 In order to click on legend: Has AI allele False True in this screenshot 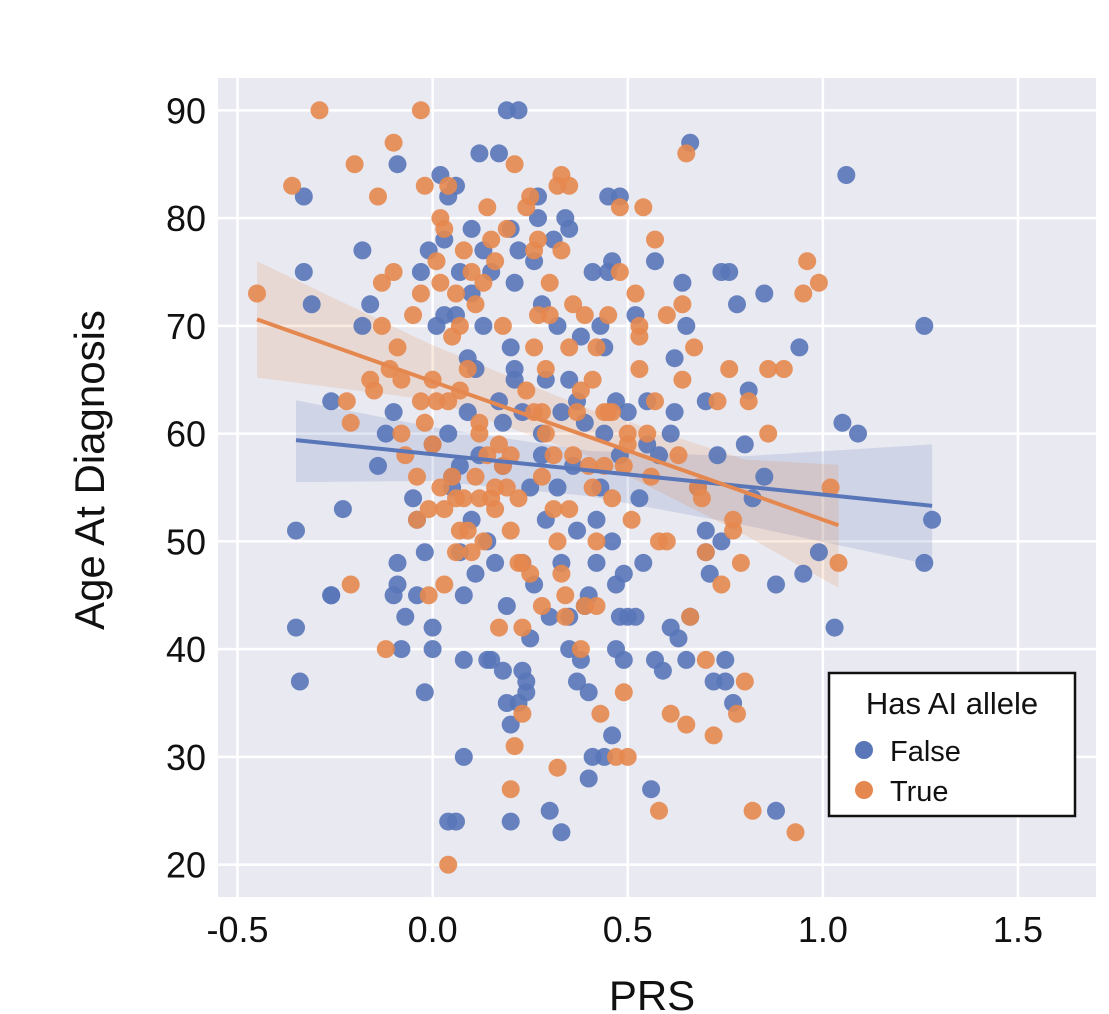, I will do `click(952, 744)`.